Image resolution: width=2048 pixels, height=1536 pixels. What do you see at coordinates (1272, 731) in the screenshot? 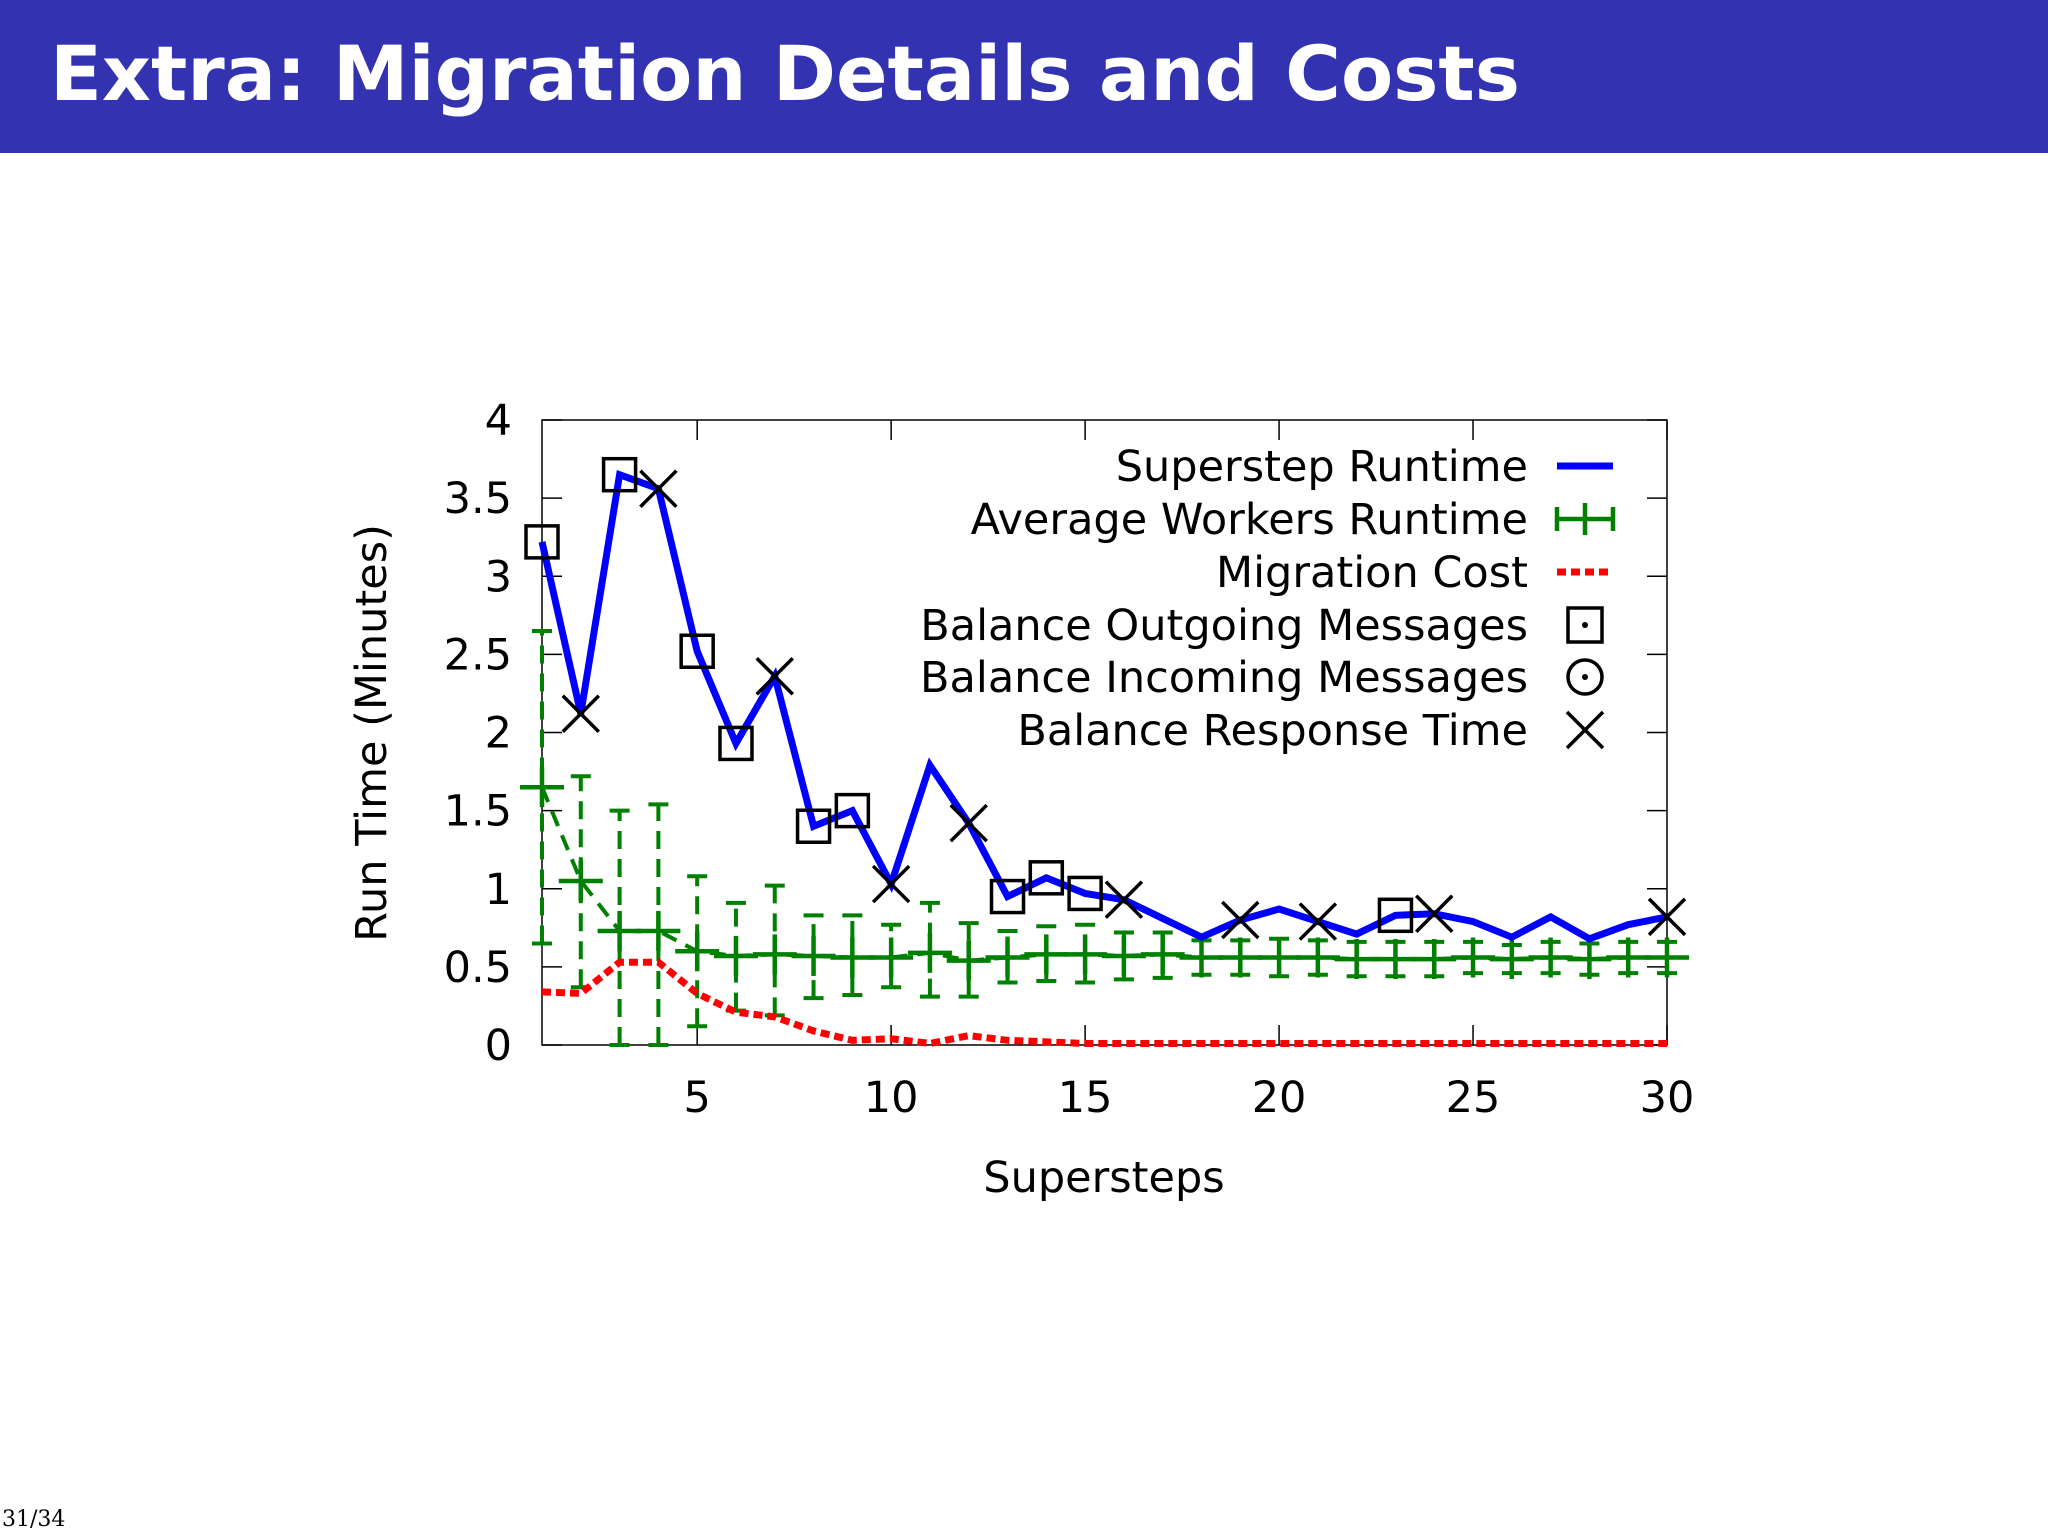
I see `legend-label: Balance Response Time` at bounding box center [1272, 731].